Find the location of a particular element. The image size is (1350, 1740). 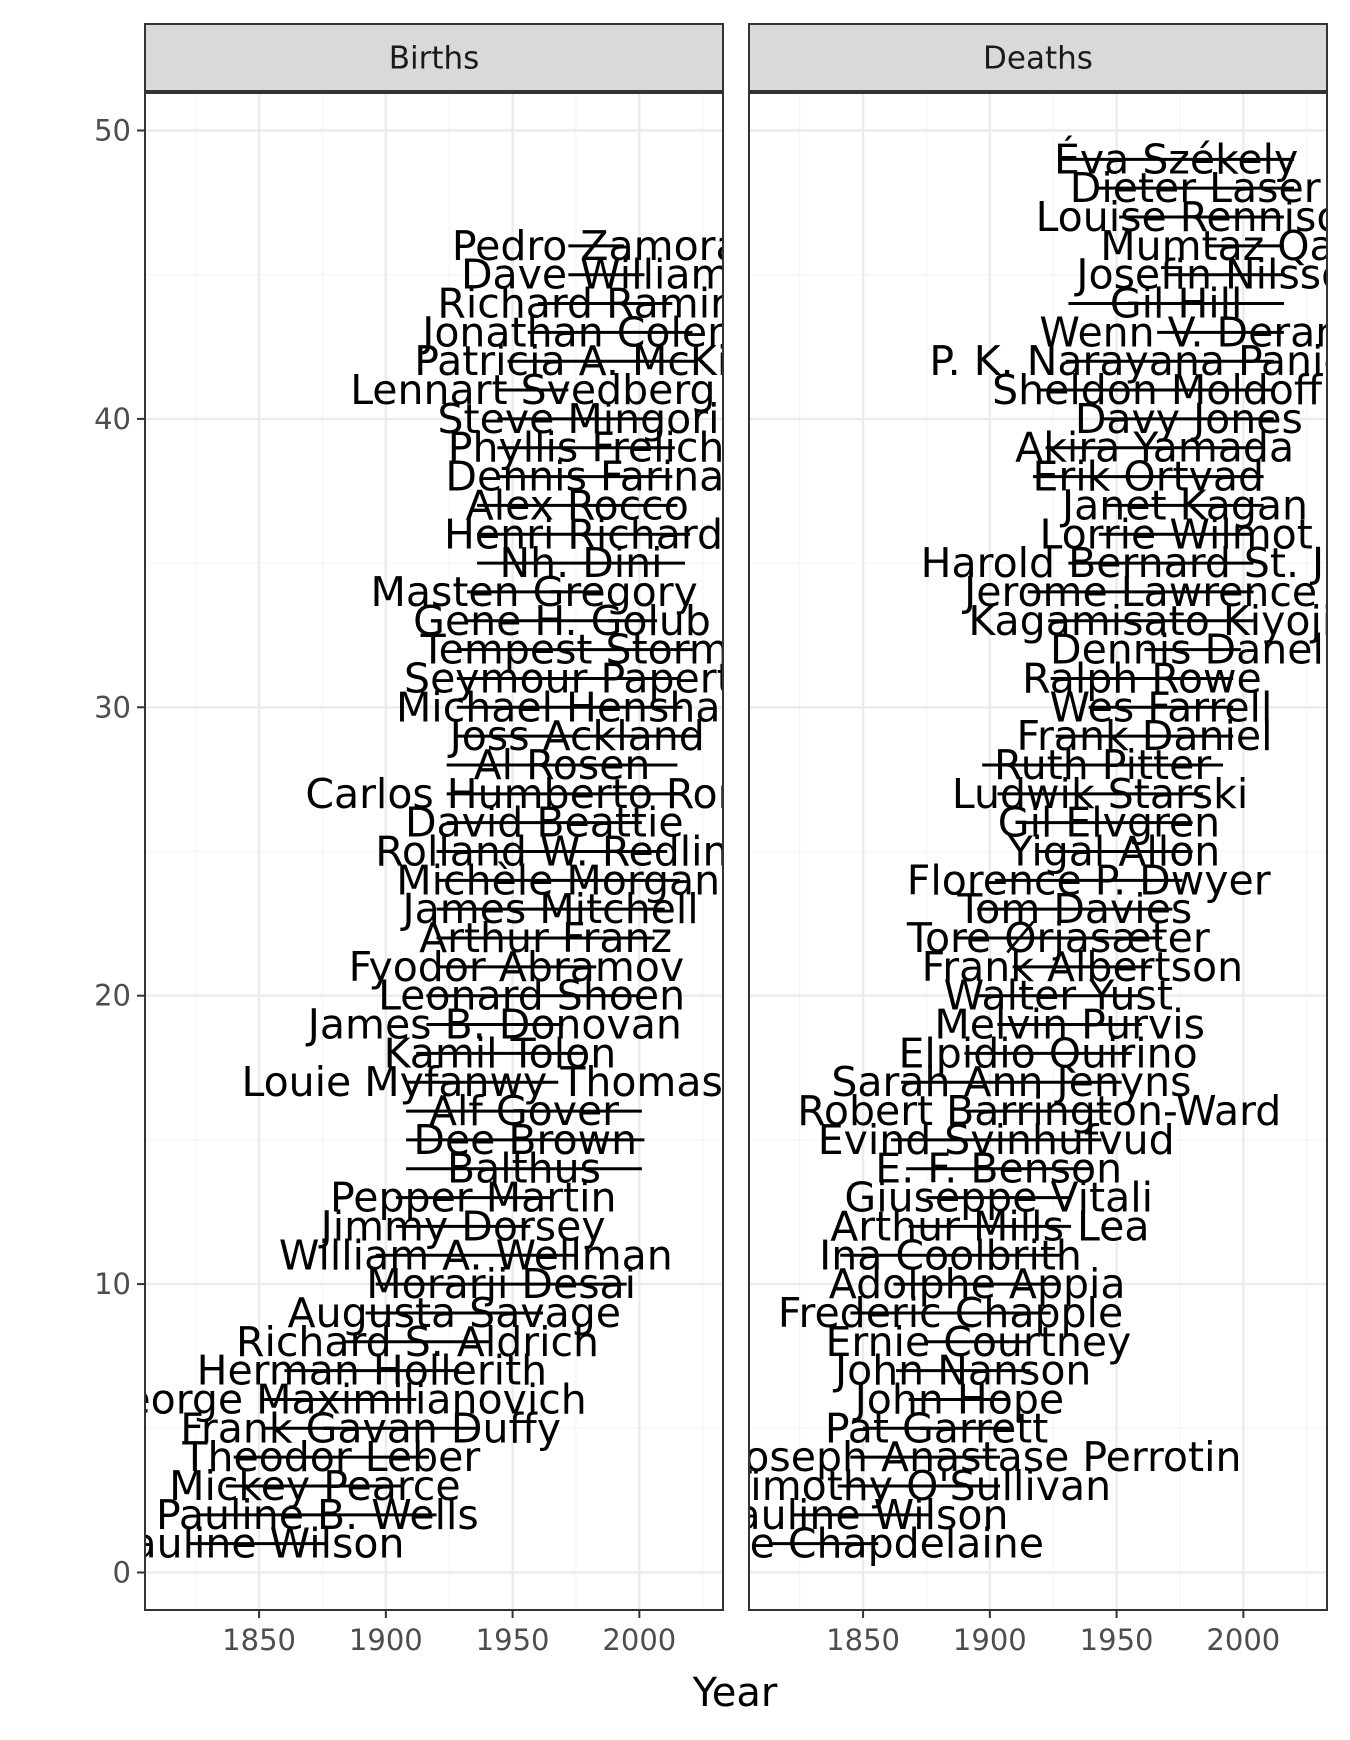

strip-background is located at coordinates (1038, 57).